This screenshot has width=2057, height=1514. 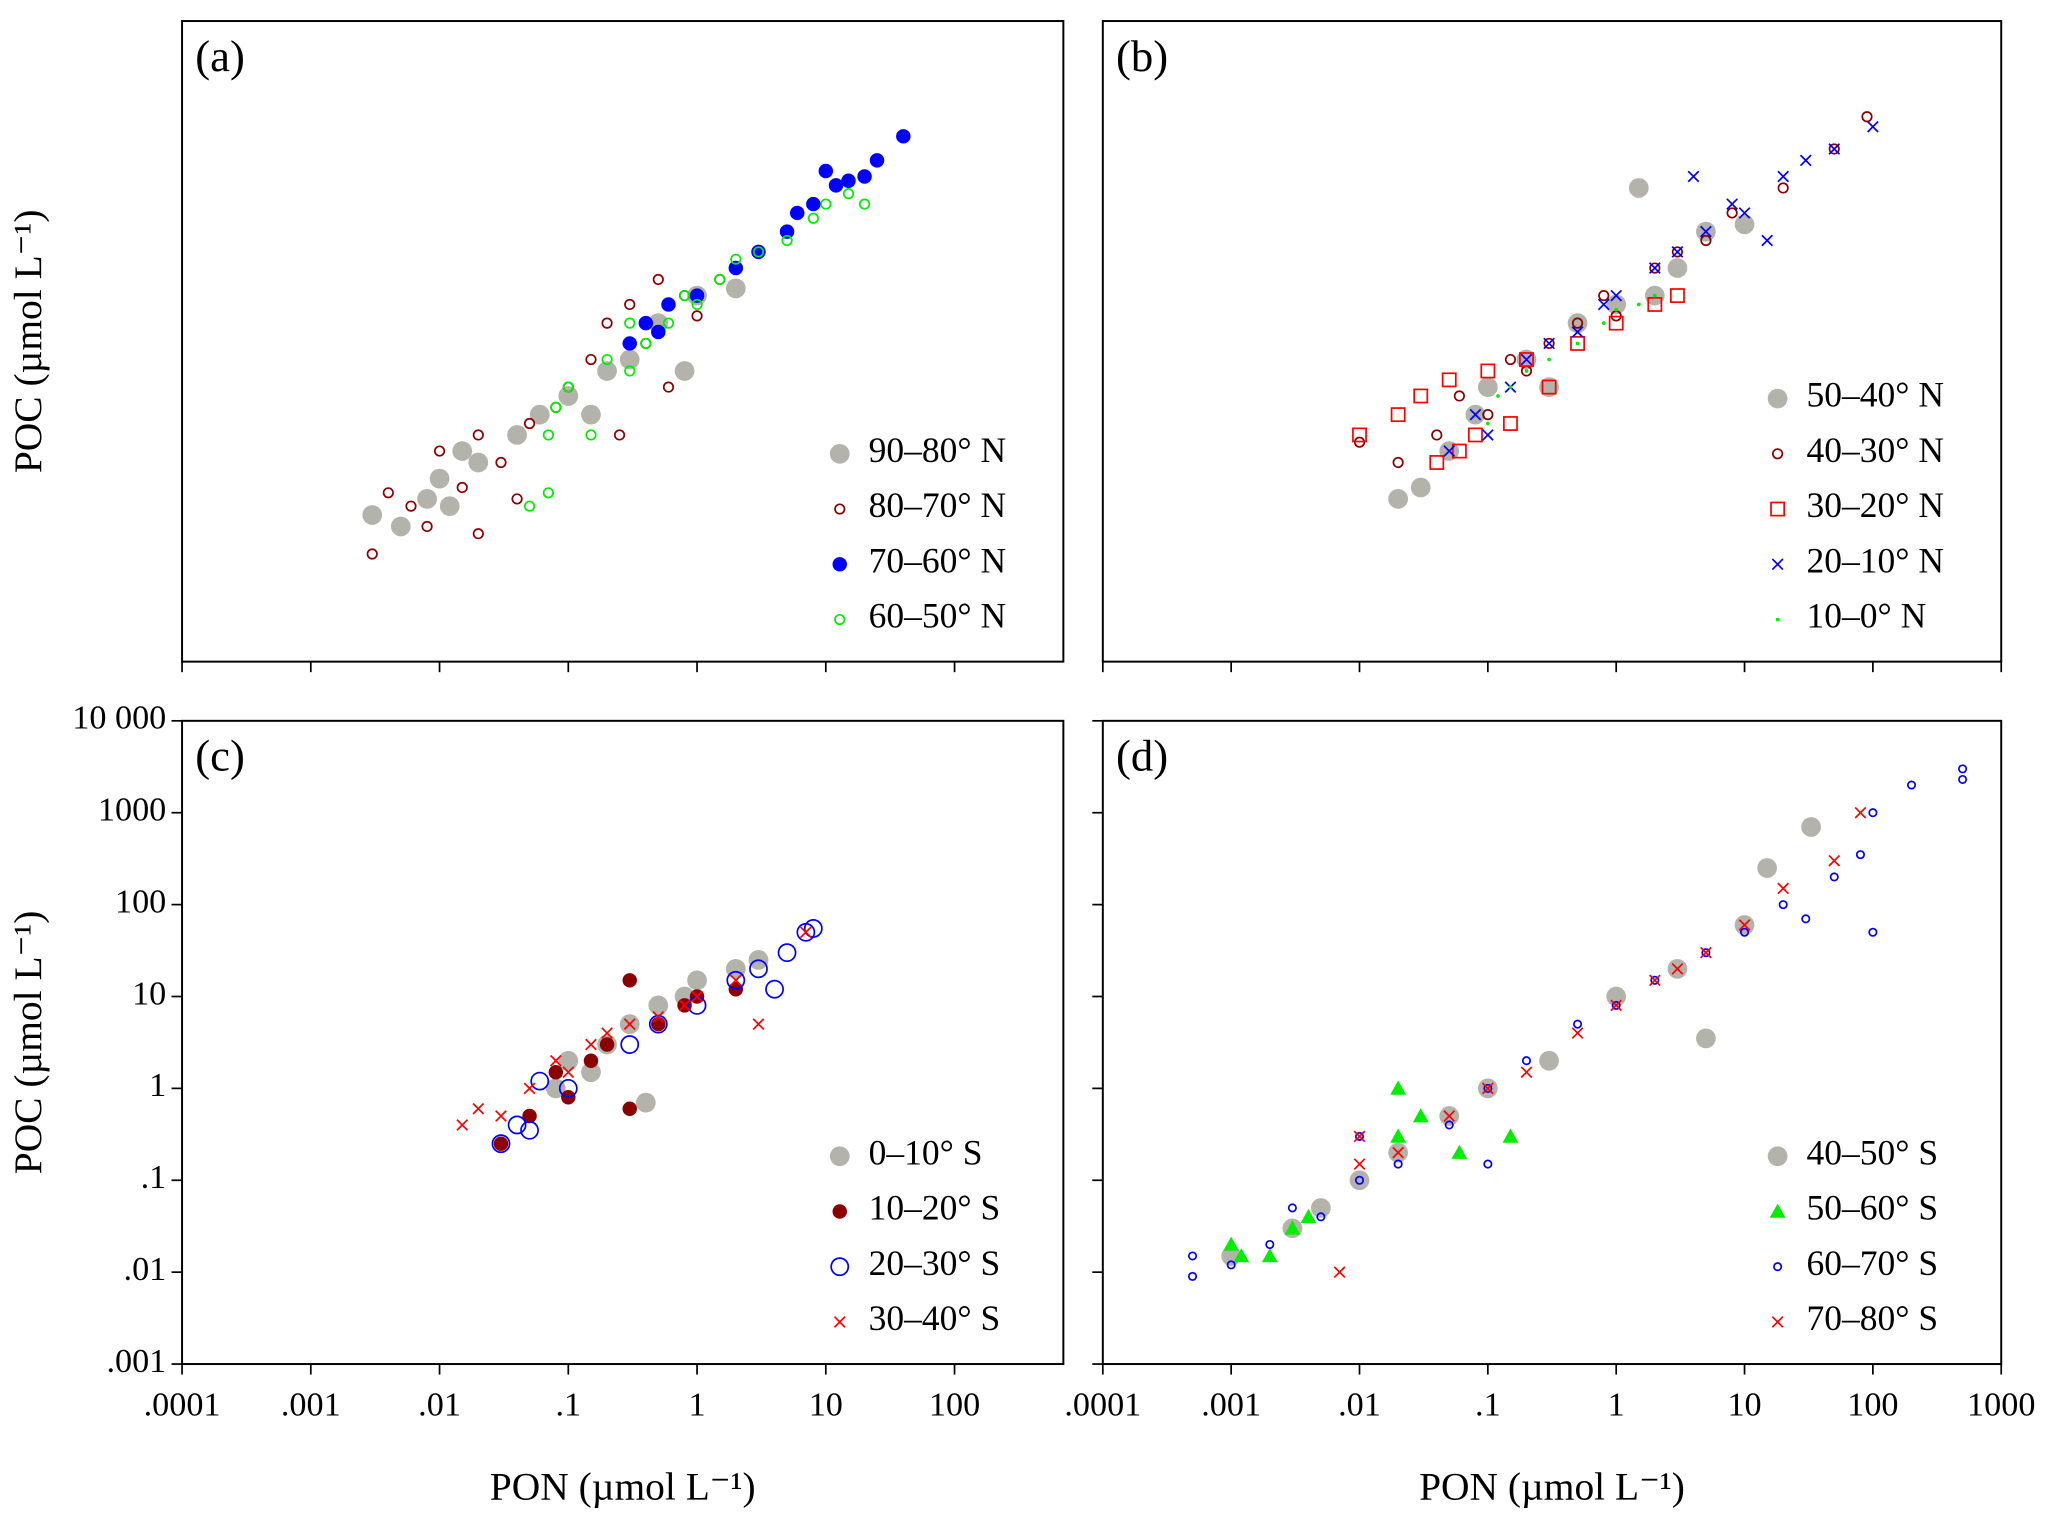 What do you see at coordinates (1102, 1404) in the screenshot?
I see `x-tick-label: .0001` at bounding box center [1102, 1404].